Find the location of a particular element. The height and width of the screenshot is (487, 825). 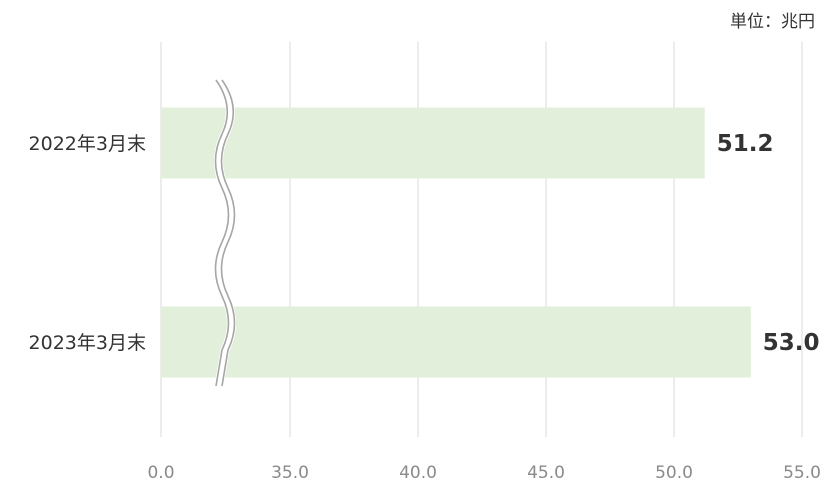

x-tick-label: 35.0 is located at coordinates (290, 473).